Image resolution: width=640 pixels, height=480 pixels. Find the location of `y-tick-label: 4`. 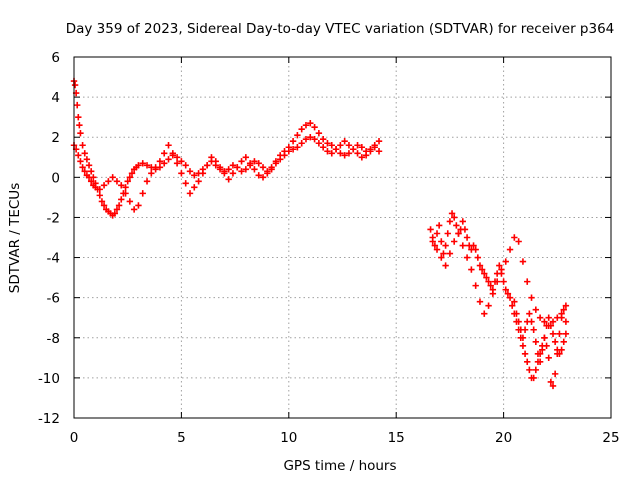

y-tick-label: 4 is located at coordinates (55, 98).